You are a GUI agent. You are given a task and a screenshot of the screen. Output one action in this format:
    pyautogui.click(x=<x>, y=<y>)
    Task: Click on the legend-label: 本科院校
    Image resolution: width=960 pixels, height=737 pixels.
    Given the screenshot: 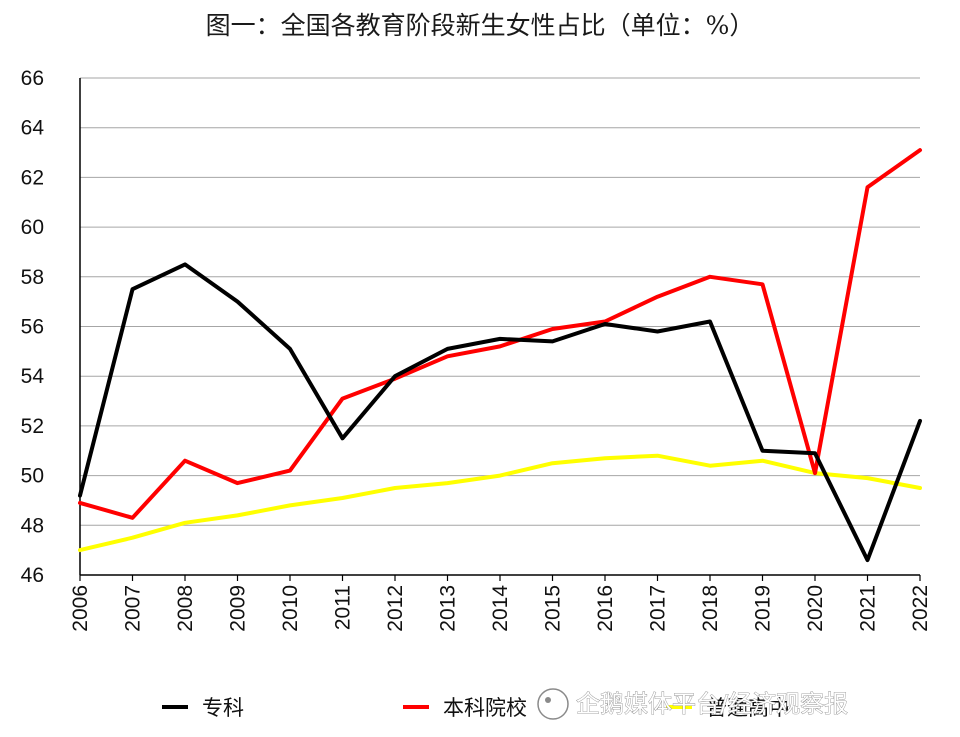 What is the action you would take?
    pyautogui.click(x=485, y=708)
    